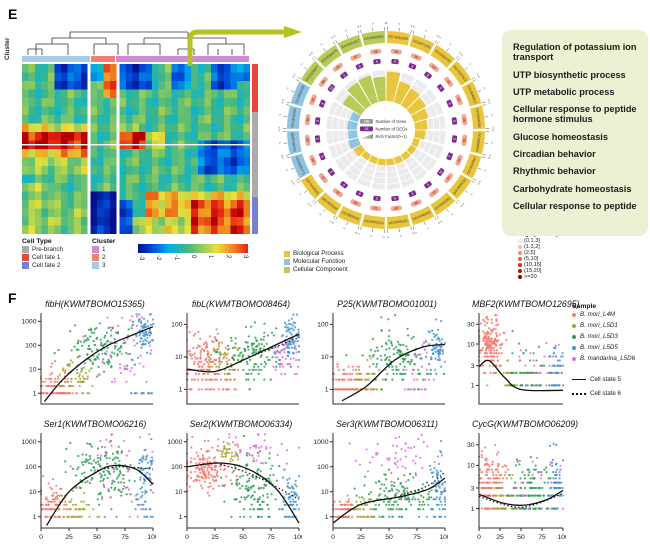 The width and height of the screenshot is (650, 548). What do you see at coordinates (610, 393) in the screenshot?
I see `cell-state-item: Cell state 6` at bounding box center [610, 393].